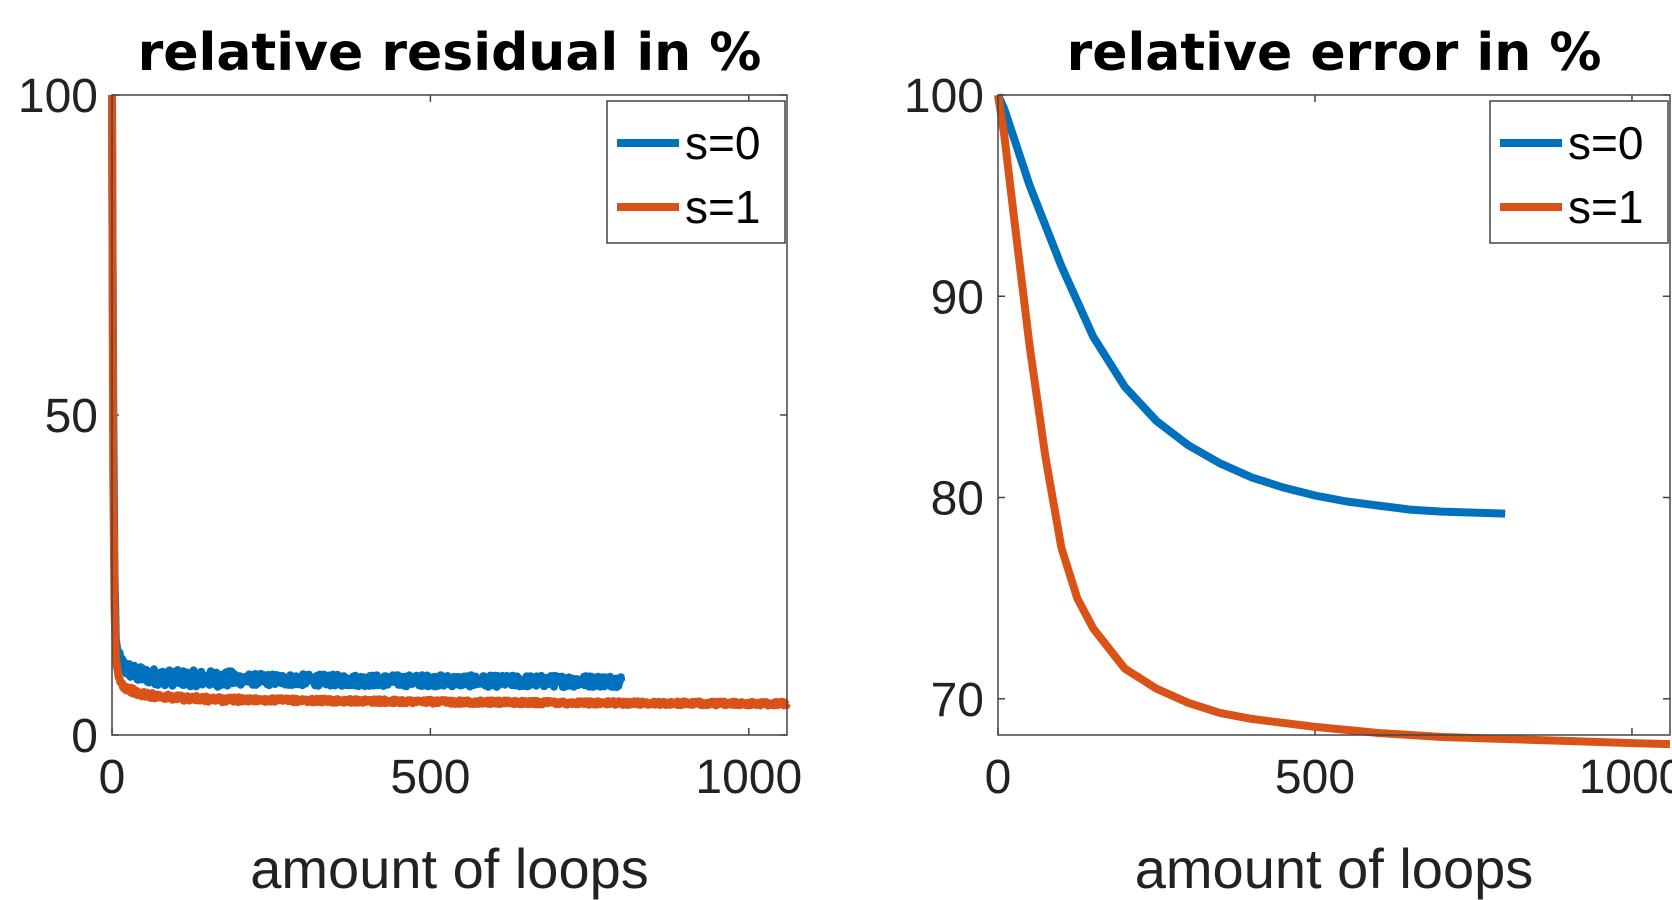 The height and width of the screenshot is (900, 1672). What do you see at coordinates (722, 143) in the screenshot?
I see `residual-legend-label-s0: s=0` at bounding box center [722, 143].